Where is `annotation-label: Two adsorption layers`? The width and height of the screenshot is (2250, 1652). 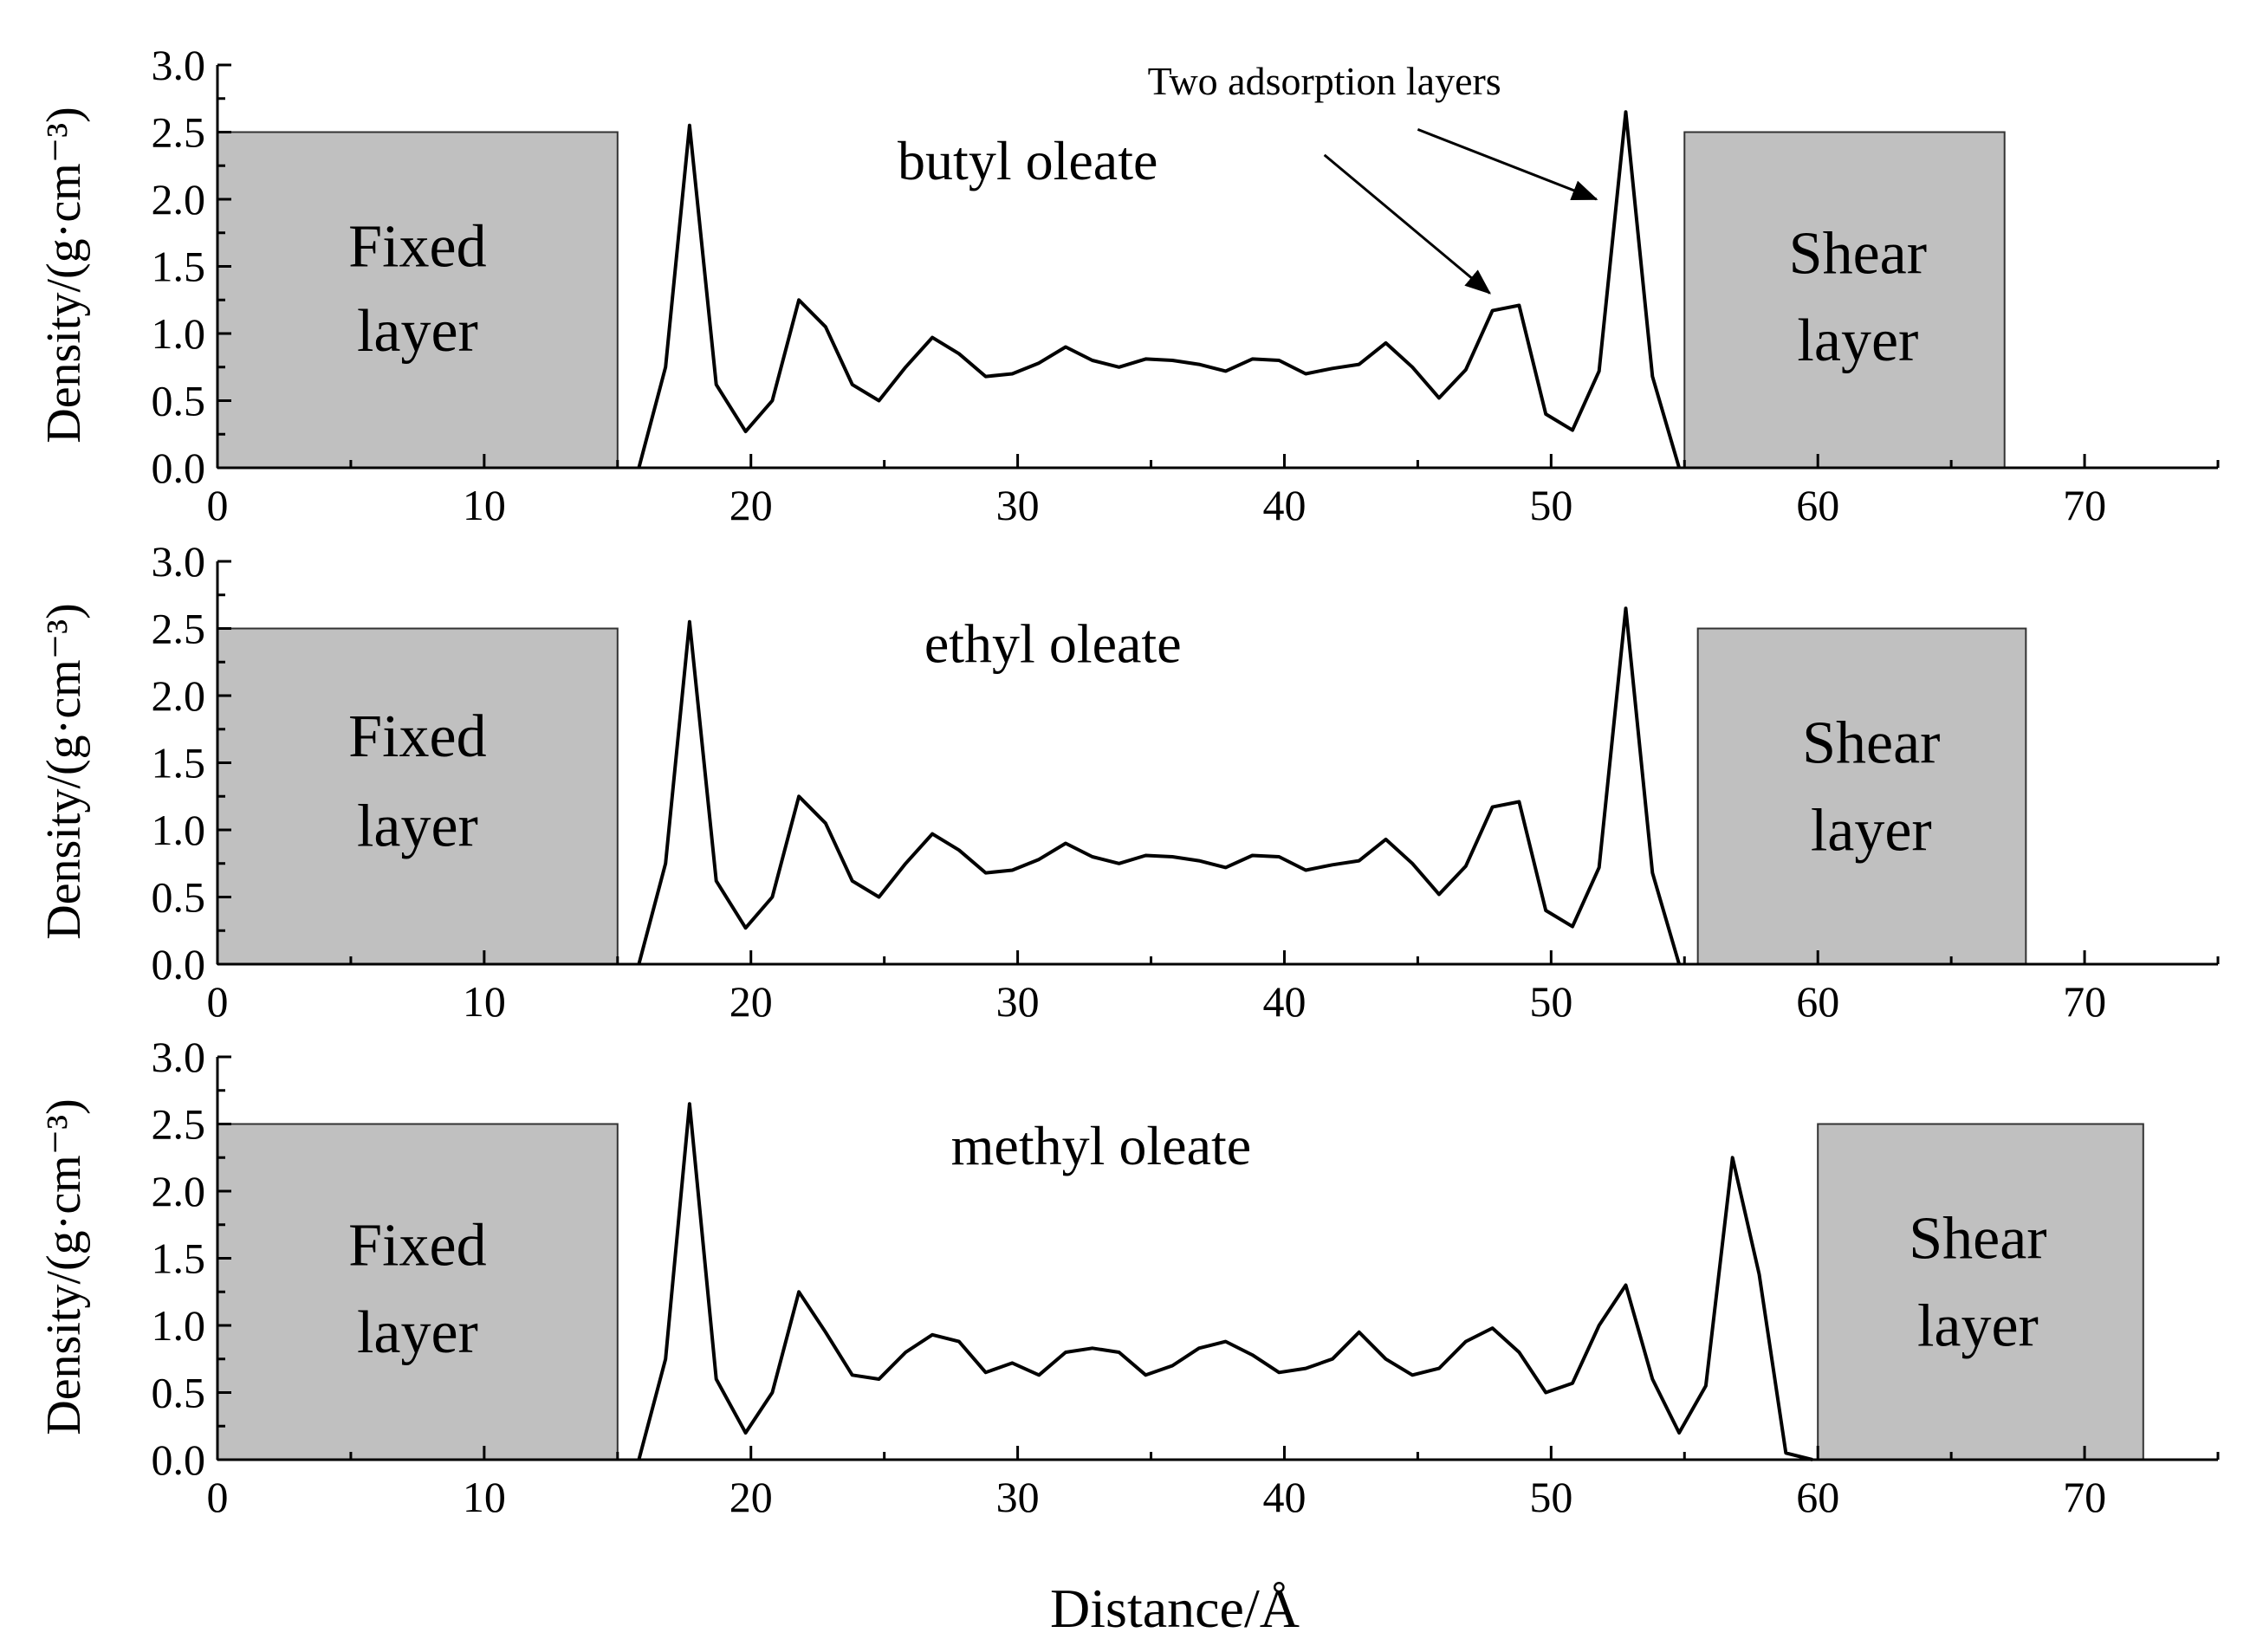
annotation-label: Two adsorption layers is located at coordinates (1324, 81).